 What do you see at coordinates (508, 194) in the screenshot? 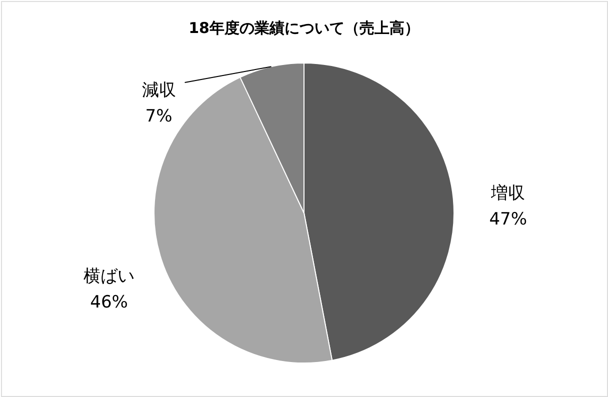
I see `slice-label: 増収` at bounding box center [508, 194].